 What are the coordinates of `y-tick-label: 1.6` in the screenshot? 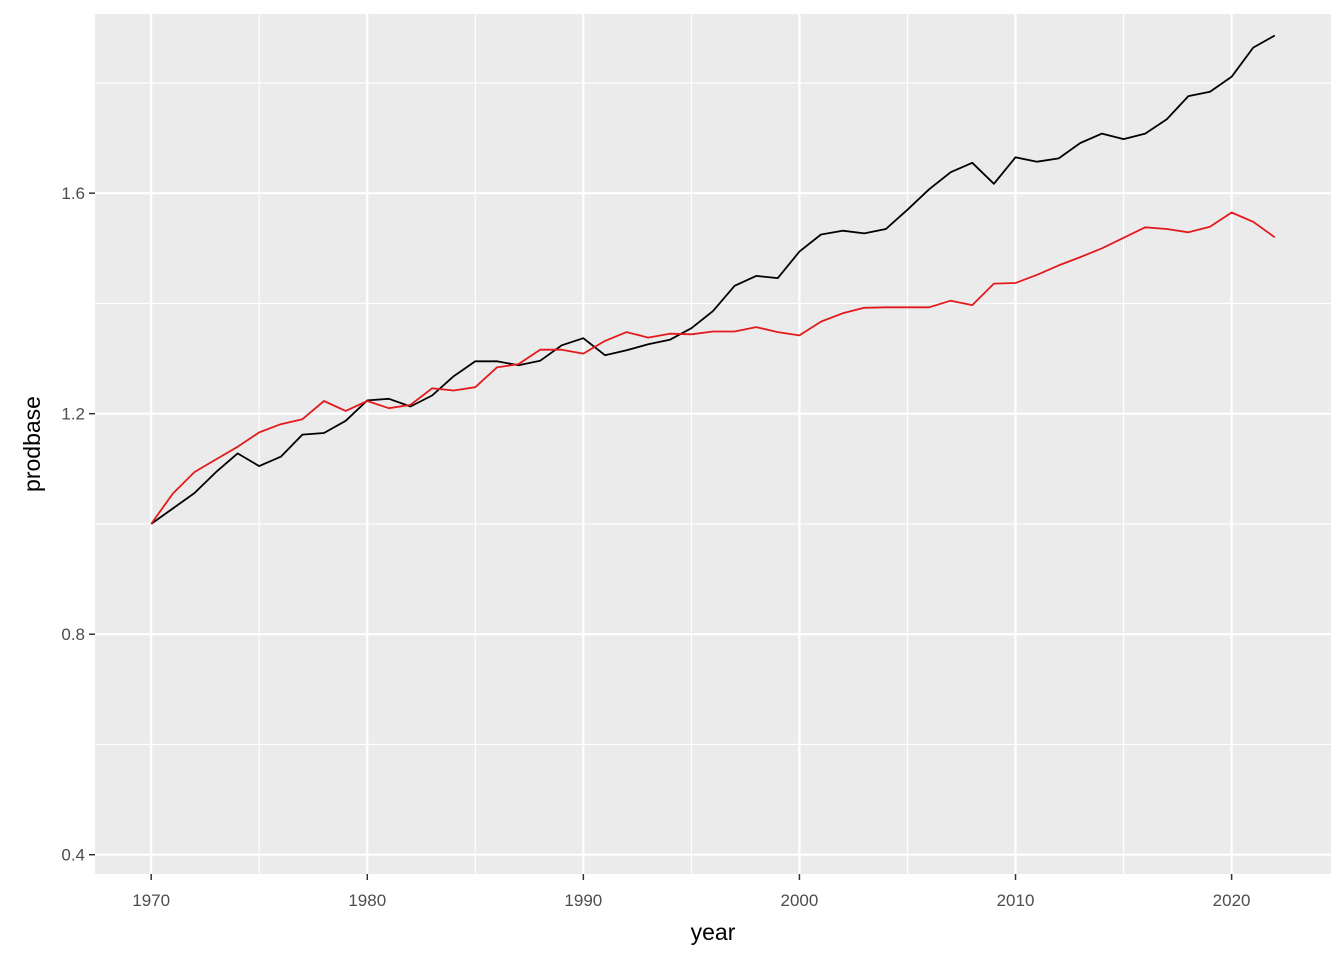 It's located at (73, 193).